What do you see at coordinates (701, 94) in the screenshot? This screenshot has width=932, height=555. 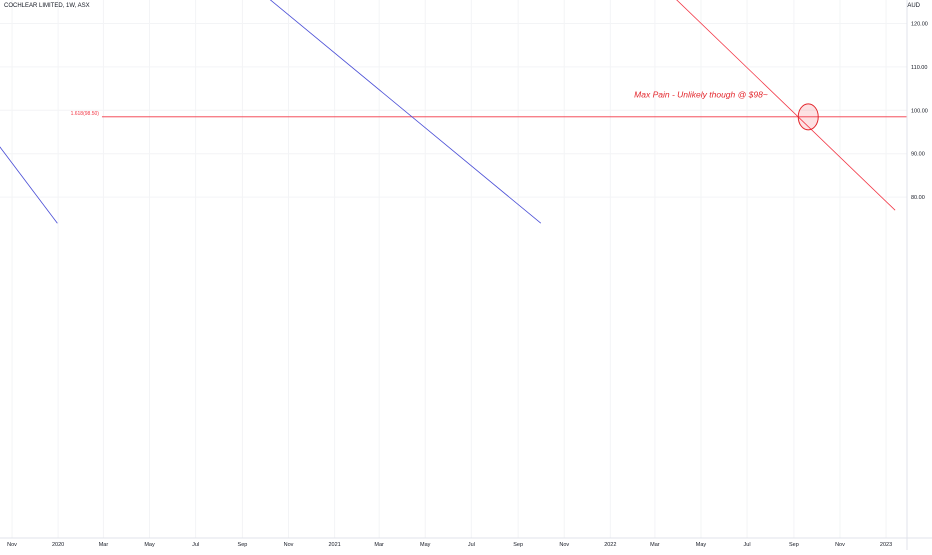 I see `annotation-text: Max Pain - Unlikely though @ $98~` at bounding box center [701, 94].